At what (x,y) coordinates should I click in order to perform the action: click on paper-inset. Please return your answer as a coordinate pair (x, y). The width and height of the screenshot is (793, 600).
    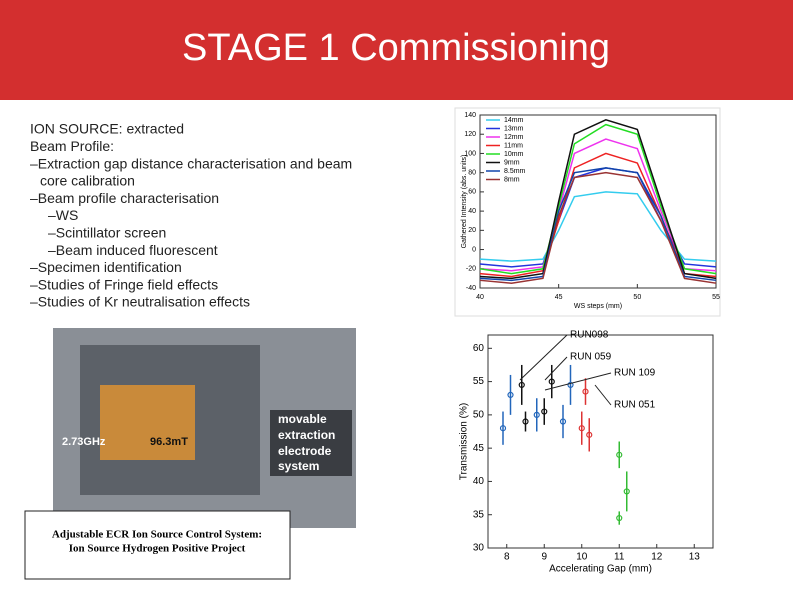
    Looking at the image, I should click on (157, 545).